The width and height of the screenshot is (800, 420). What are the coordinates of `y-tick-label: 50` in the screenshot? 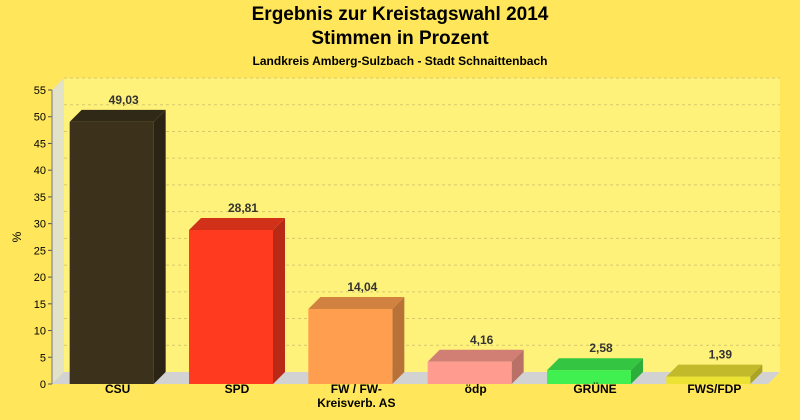 It's located at (40, 118).